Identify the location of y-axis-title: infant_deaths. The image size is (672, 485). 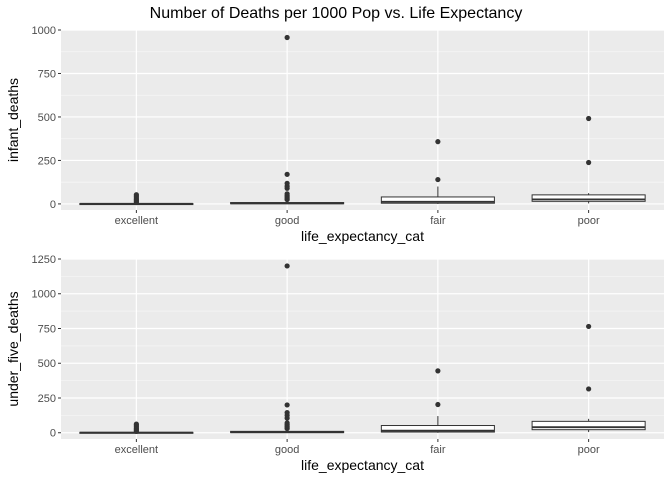
(13, 120).